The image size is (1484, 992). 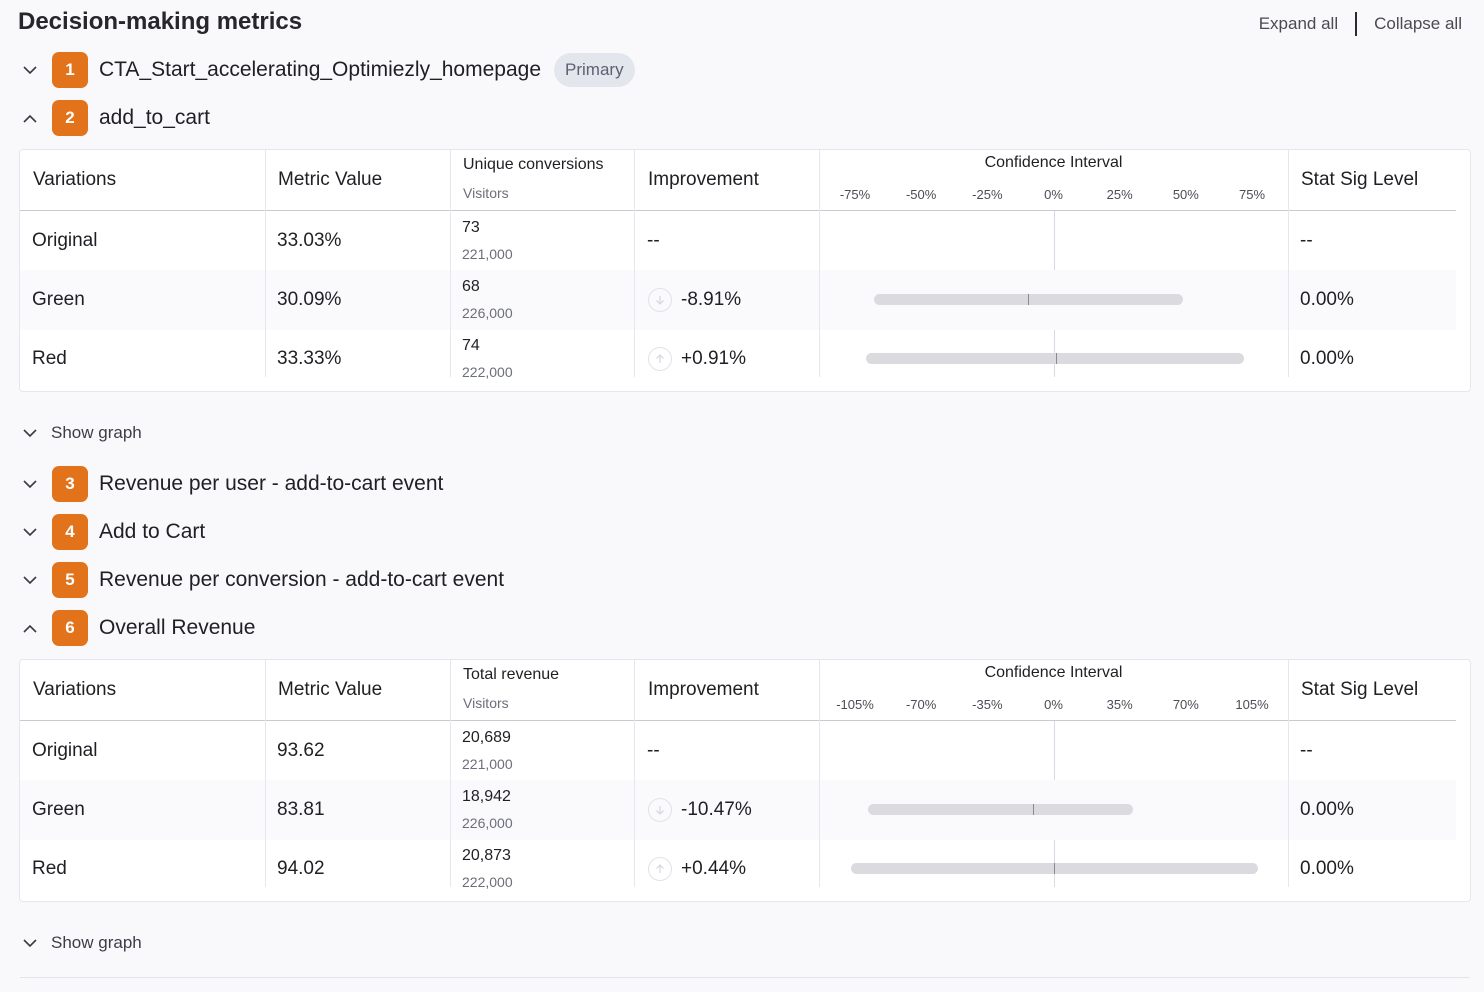 I want to click on metric-value: 33.03%, so click(x=309, y=240).